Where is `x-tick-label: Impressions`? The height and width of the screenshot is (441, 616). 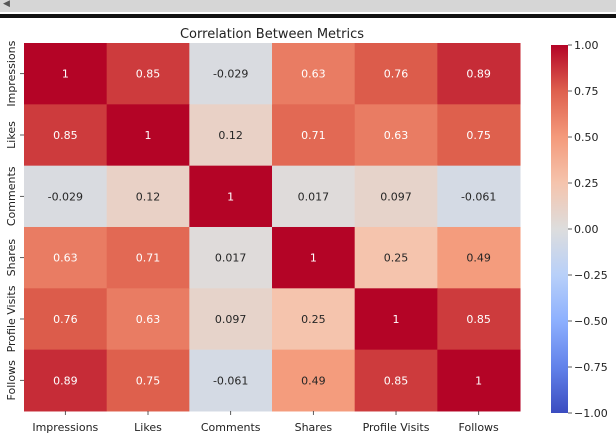 x-tick-label: Impressions is located at coordinates (65, 427).